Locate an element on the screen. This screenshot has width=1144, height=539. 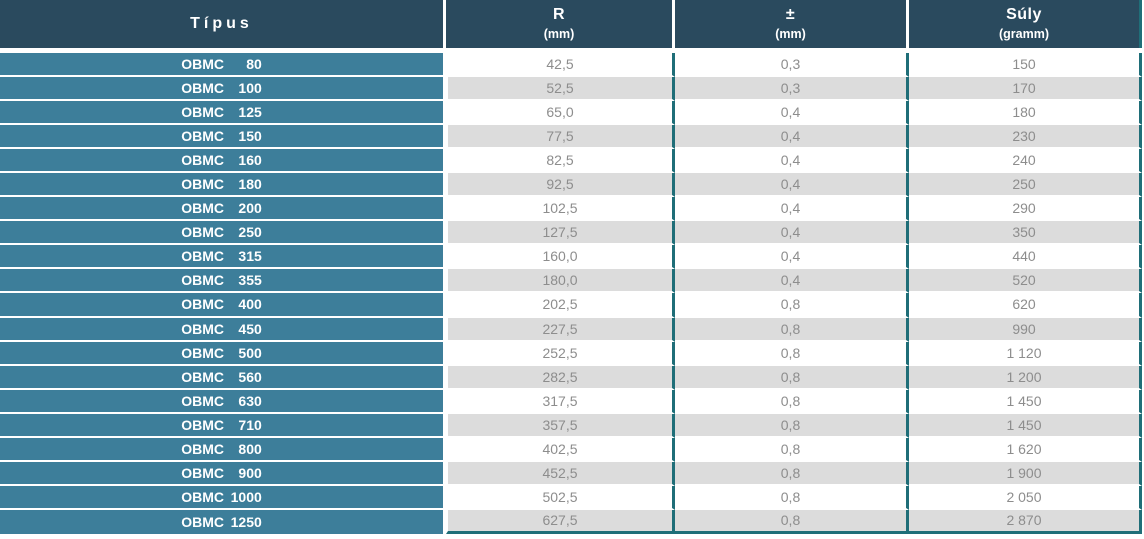
header-label-radius: R is located at coordinates (559, 15).